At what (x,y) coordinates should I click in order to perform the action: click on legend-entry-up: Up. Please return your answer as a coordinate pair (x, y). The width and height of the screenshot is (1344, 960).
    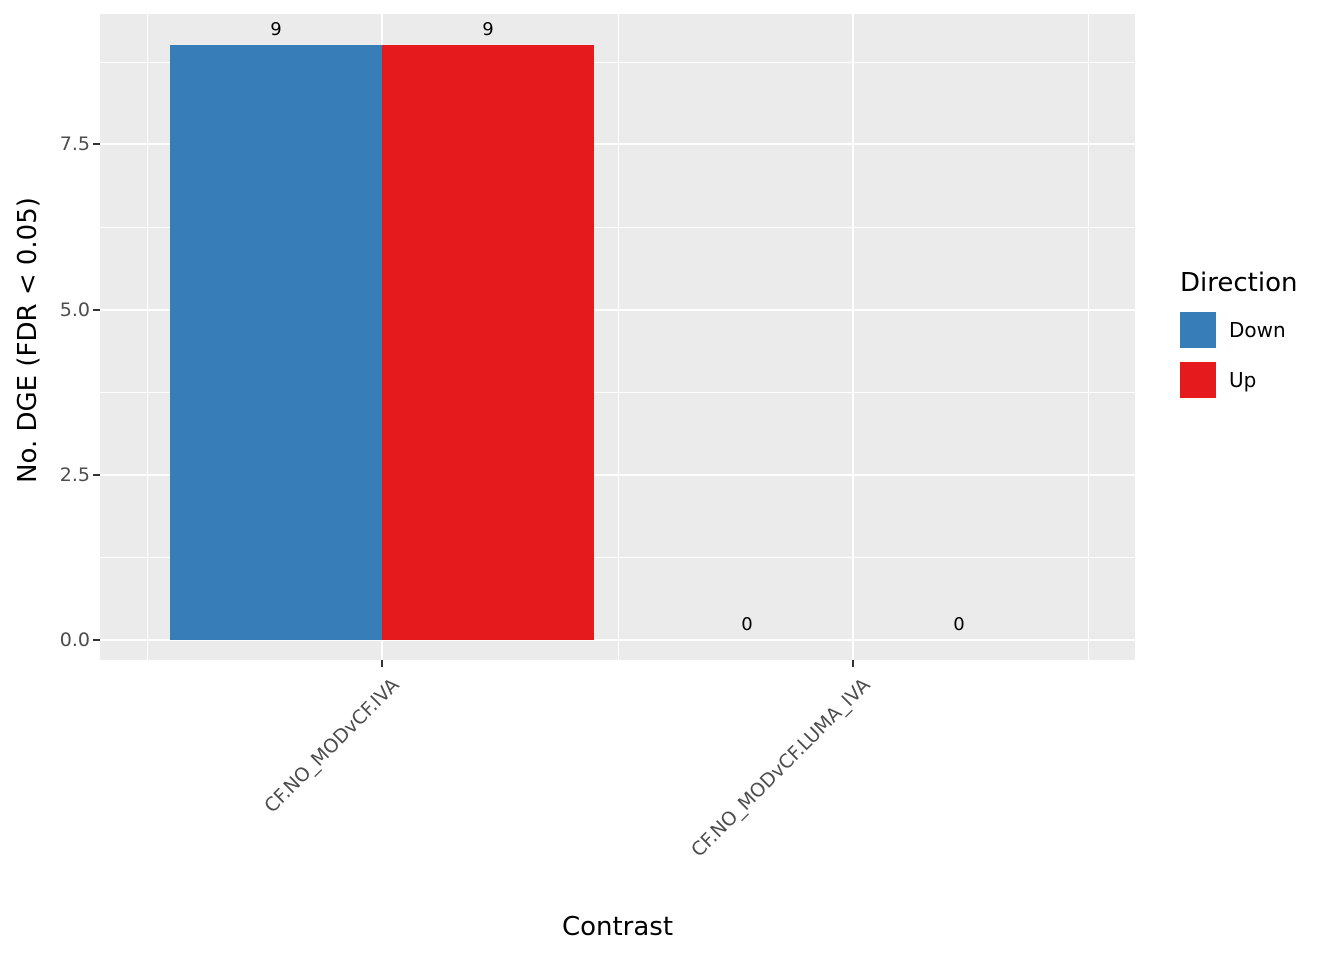
    Looking at the image, I should click on (1238, 380).